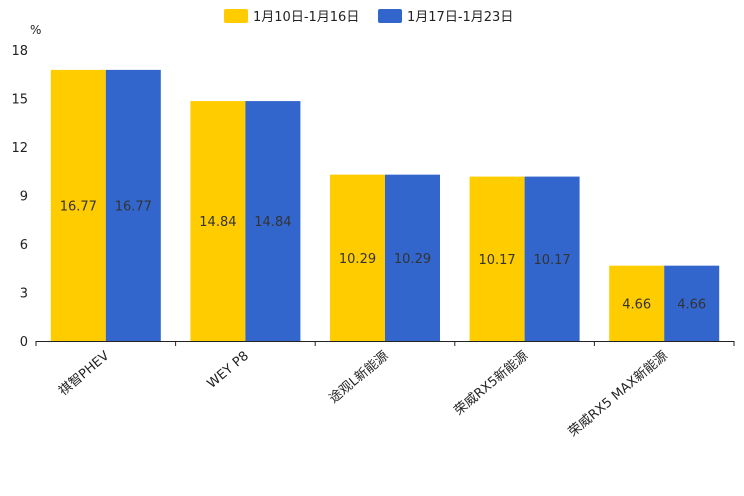 The width and height of the screenshot is (744, 496). What do you see at coordinates (24, 342) in the screenshot?
I see `y-tick-label: 0` at bounding box center [24, 342].